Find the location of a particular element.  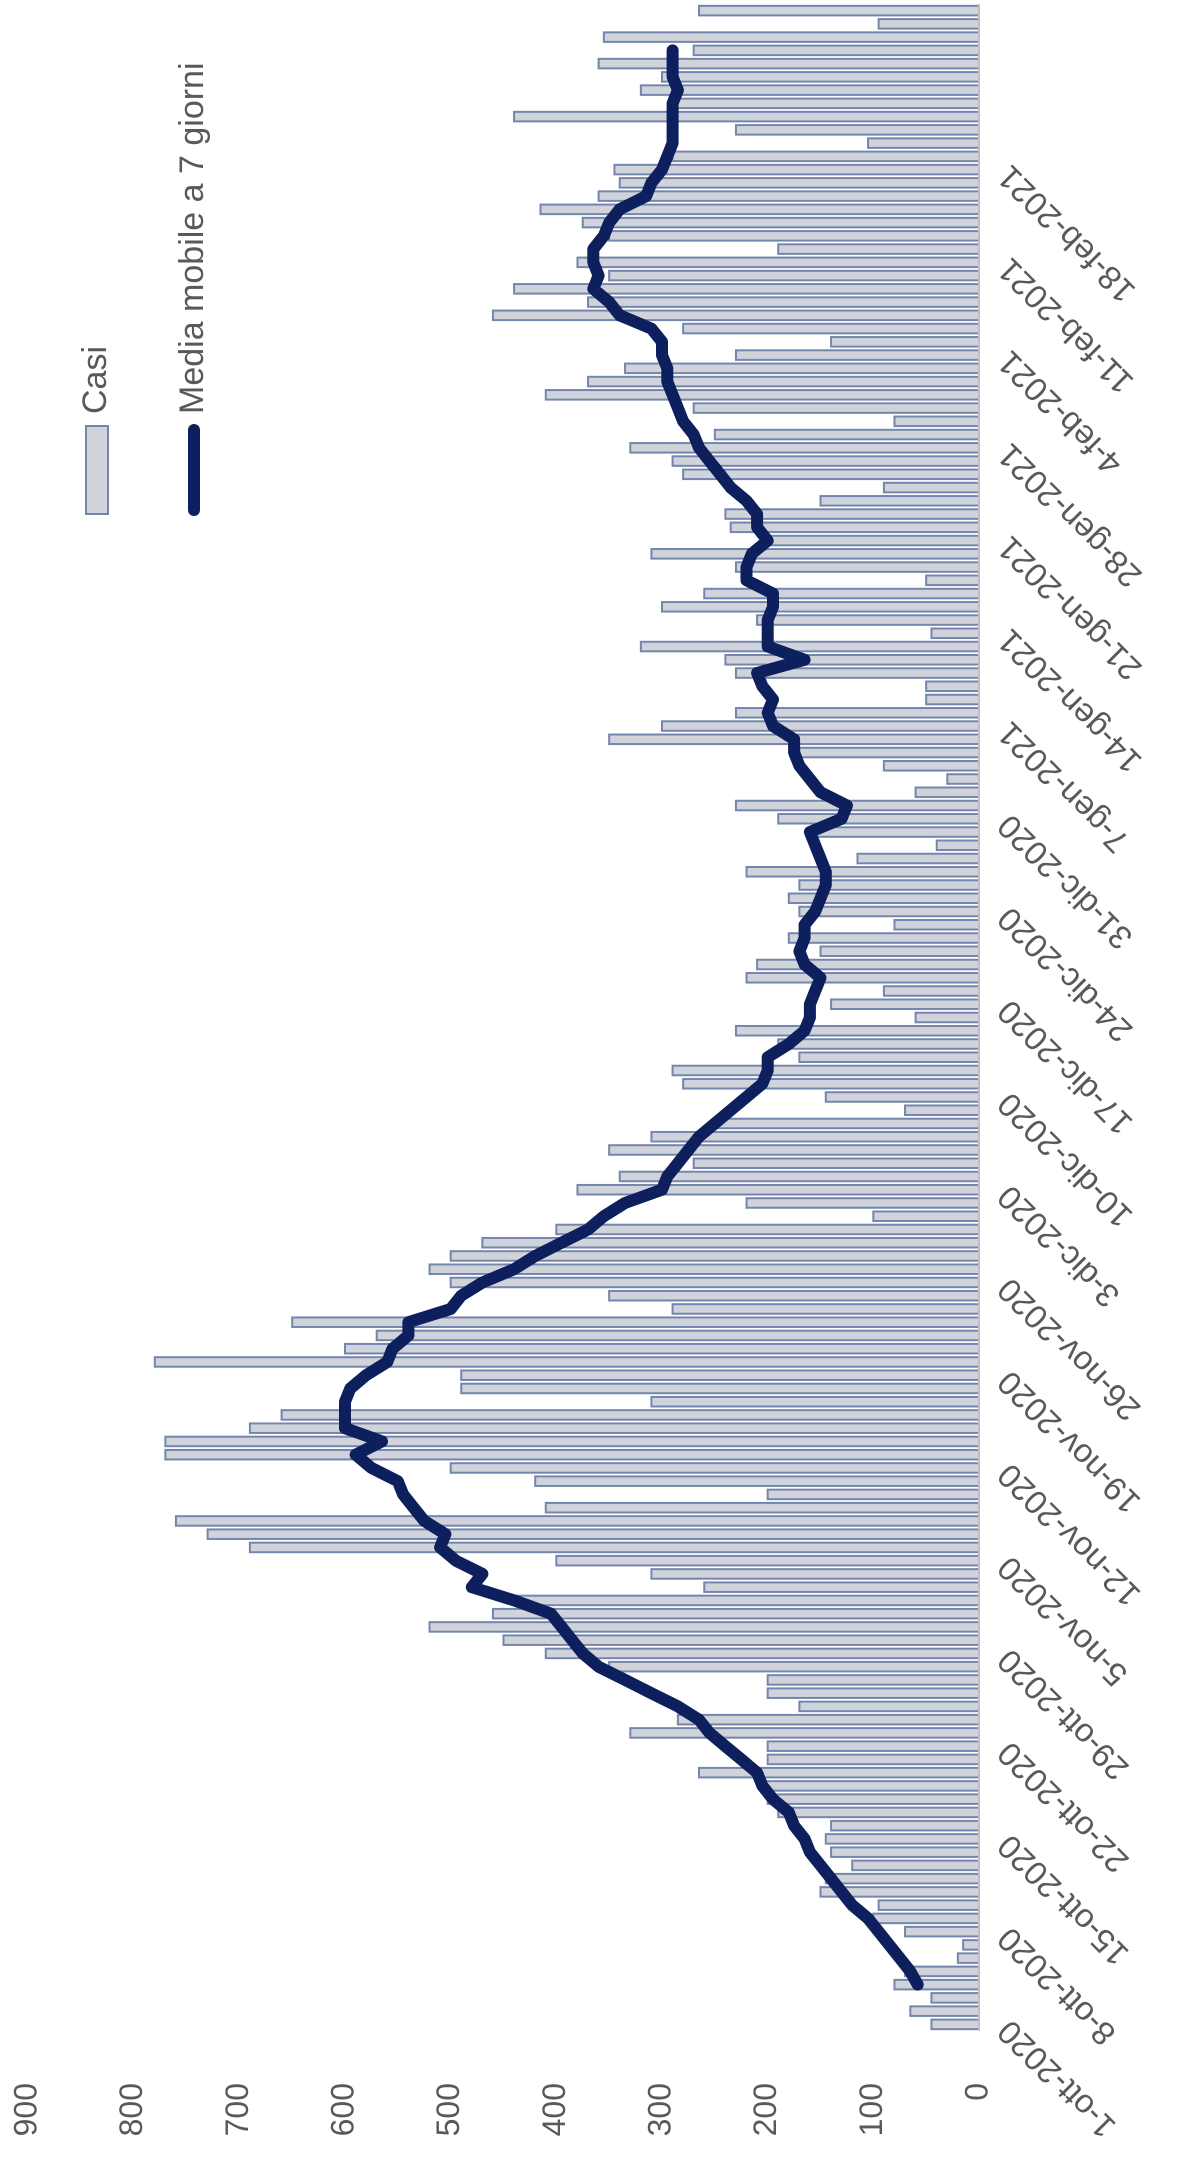

legend-label: Casi is located at coordinates (95, 380).